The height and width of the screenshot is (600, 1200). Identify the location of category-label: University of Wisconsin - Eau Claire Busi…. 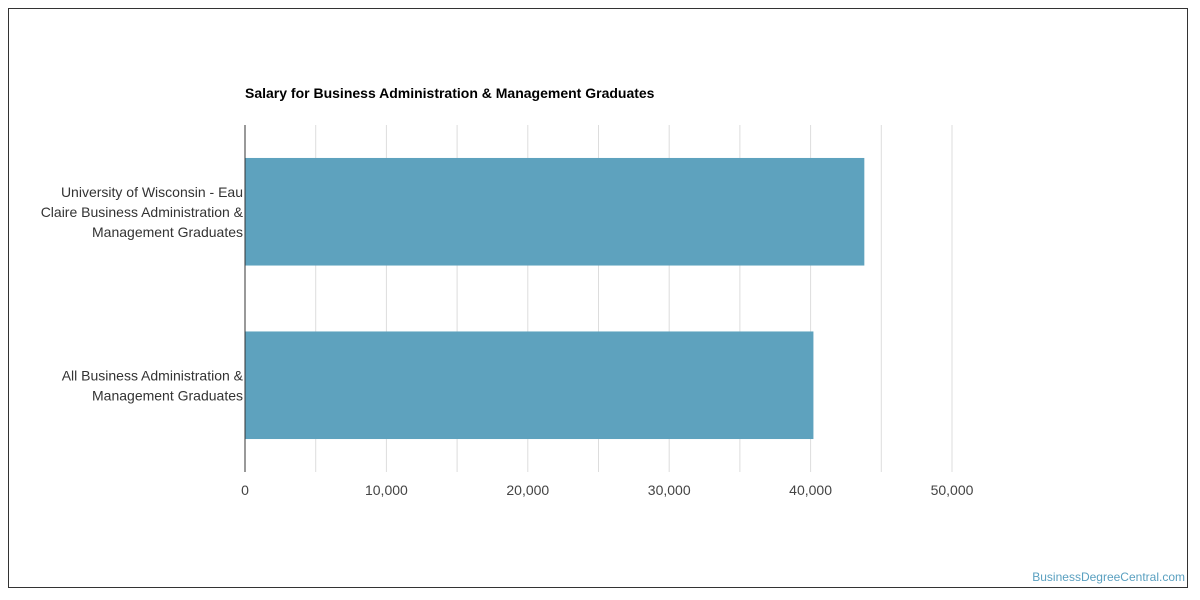
(142, 212).